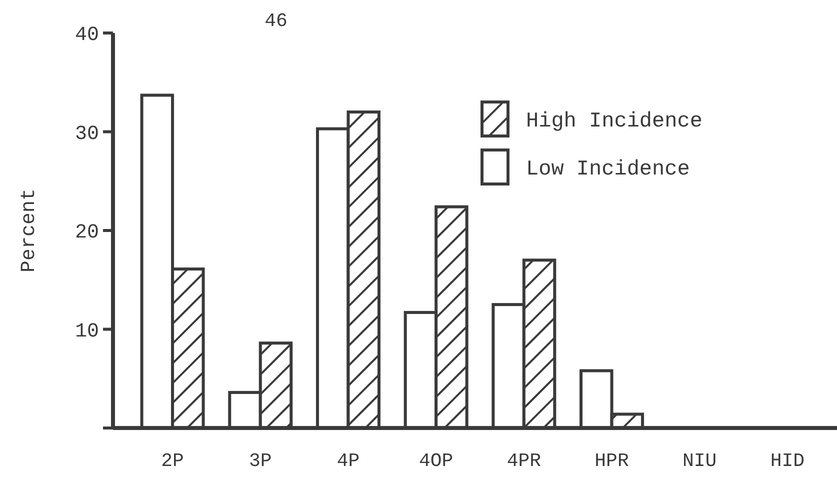 The height and width of the screenshot is (482, 837). I want to click on y-tick-label: 40, so click(86, 35).